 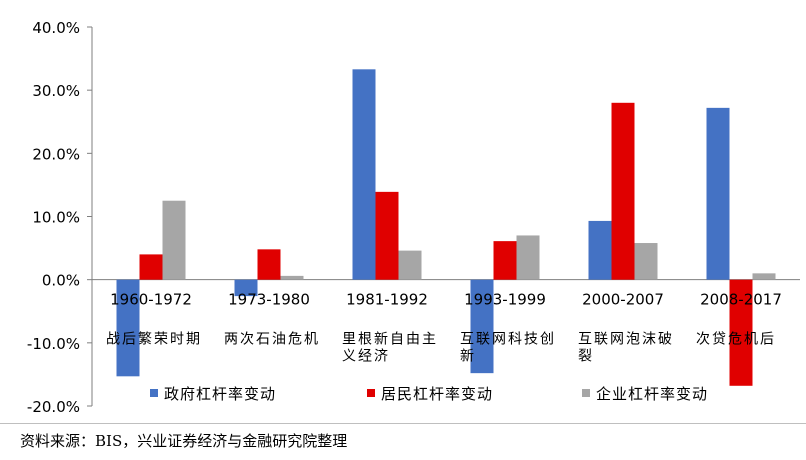 What do you see at coordinates (246, 288) in the screenshot?
I see `bar-1-1973-1980` at bounding box center [246, 288].